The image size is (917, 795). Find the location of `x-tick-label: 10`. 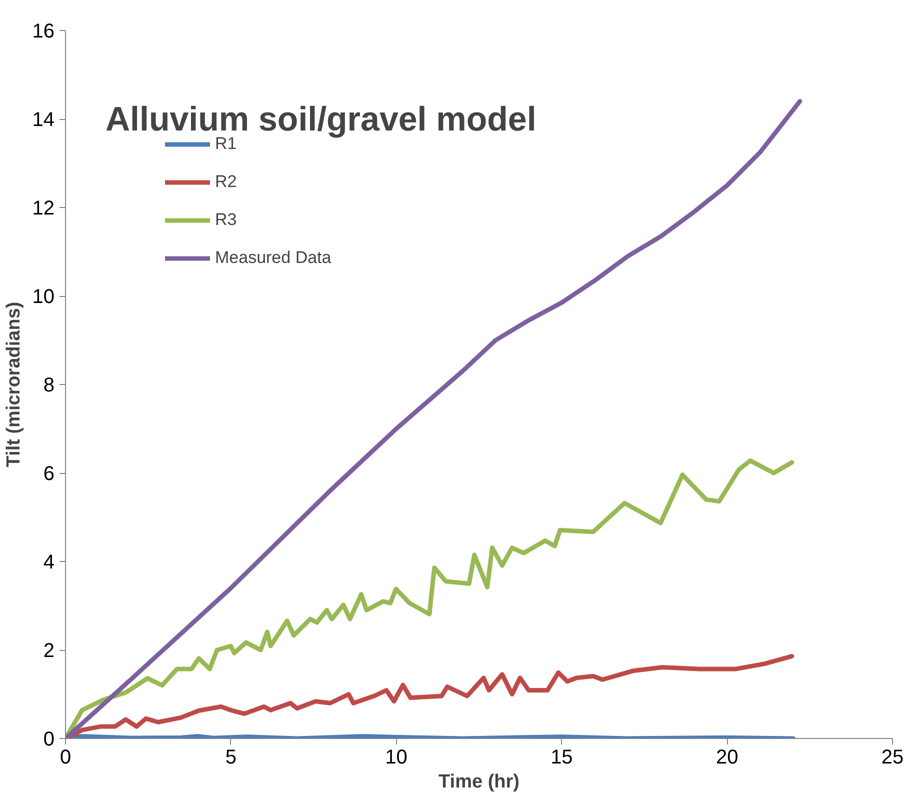

x-tick-label: 10 is located at coordinates (396, 757).